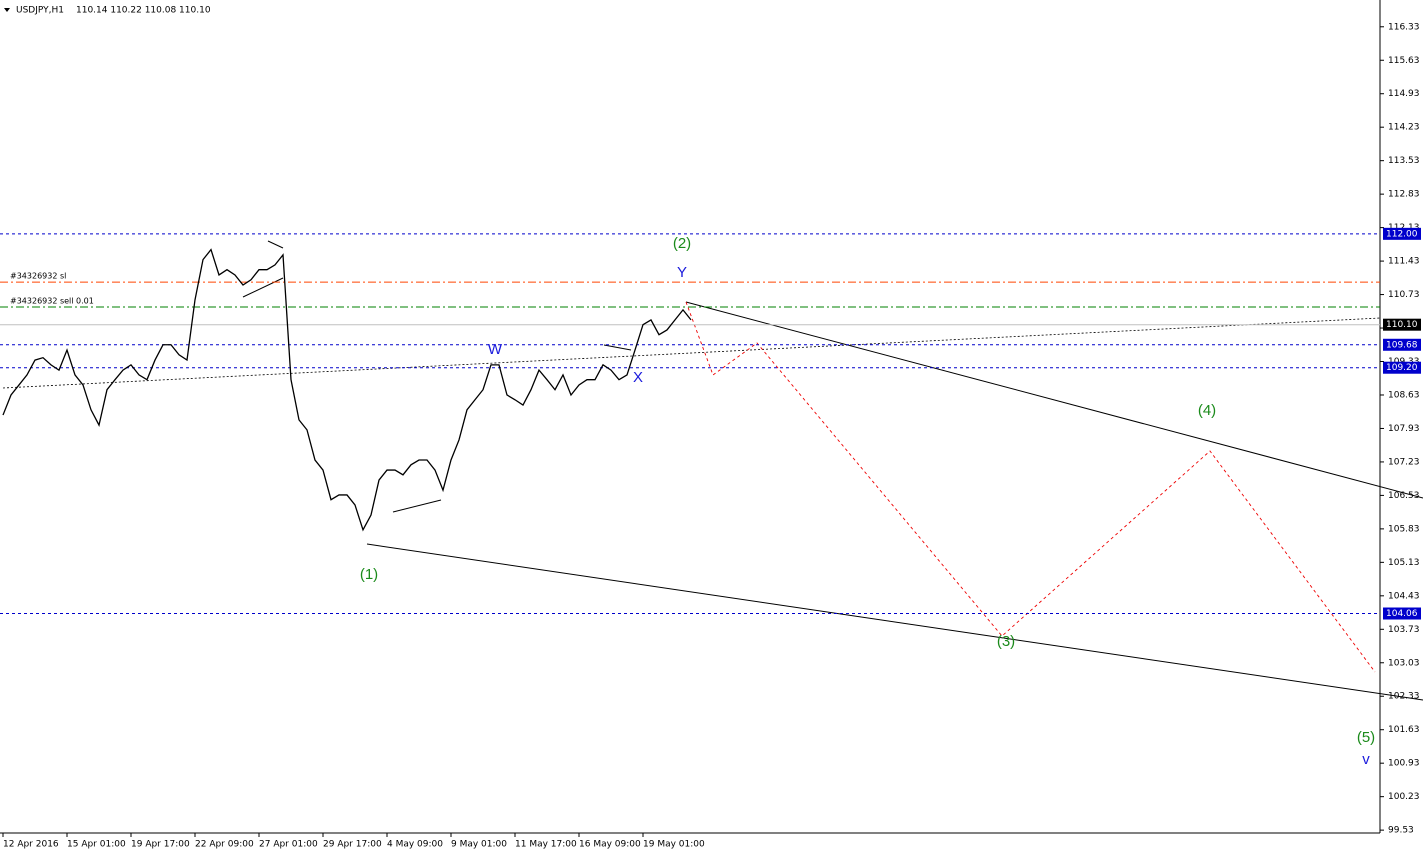 Image resolution: width=1423 pixels, height=860 pixels. Describe the element at coordinates (1404, 663) in the screenshot. I see `y-tick-label: 103.03` at that location.